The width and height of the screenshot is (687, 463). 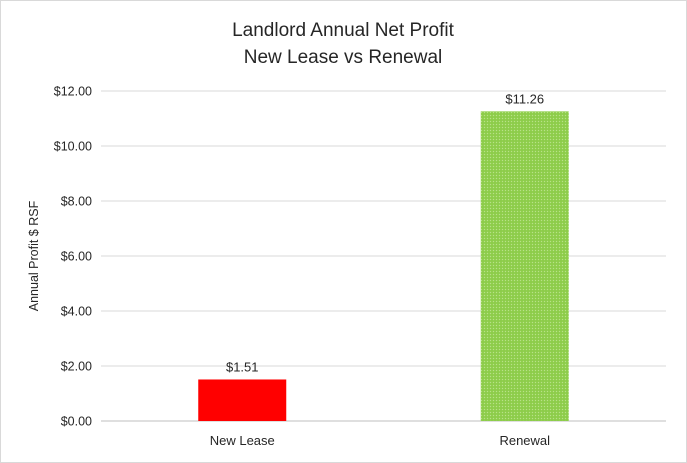 I want to click on bar-renewal, so click(x=524, y=266).